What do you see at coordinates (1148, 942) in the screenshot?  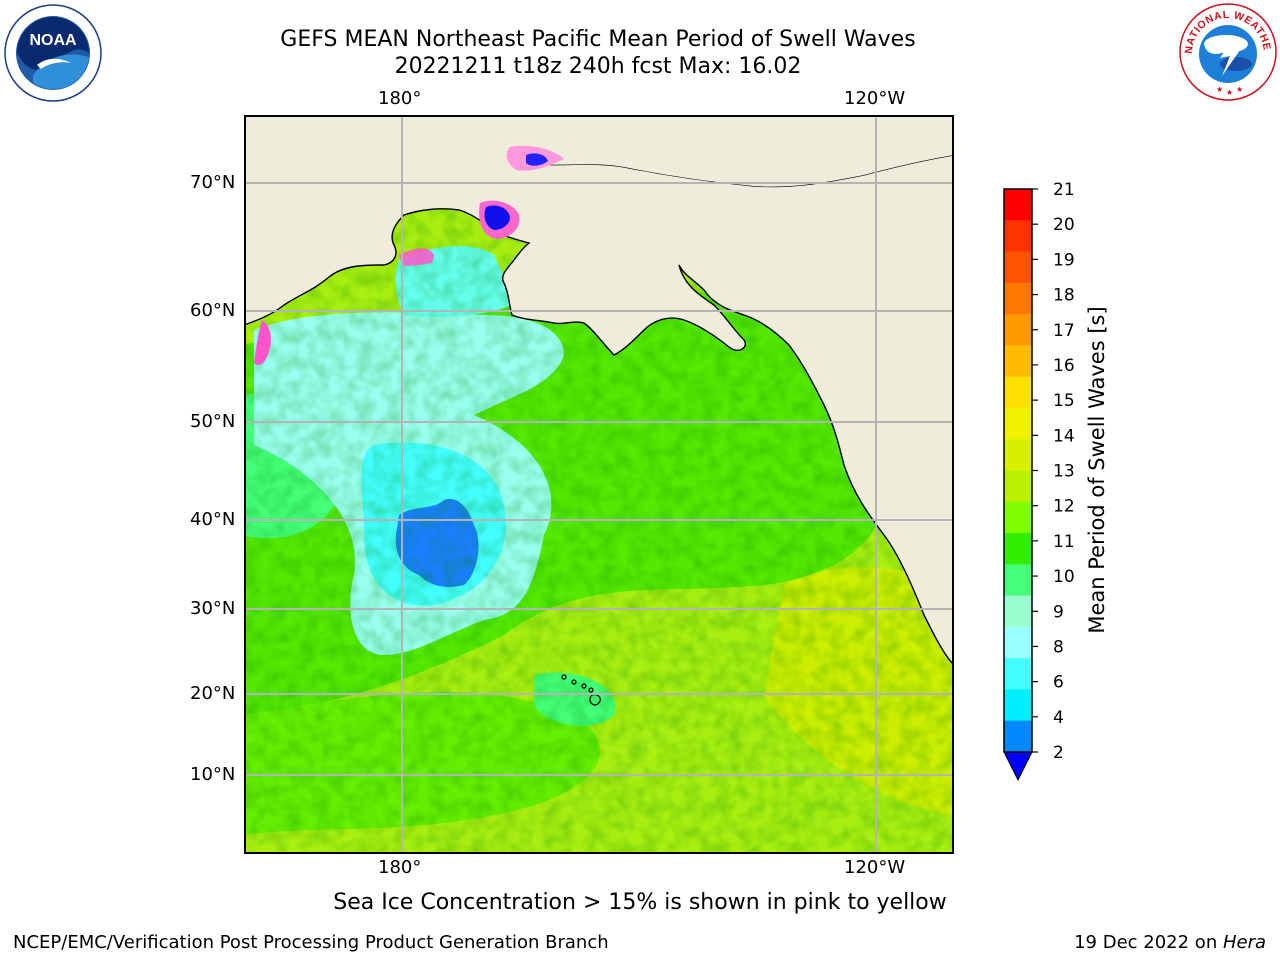 I see `footer-date-text: 19 Dec 2022 on` at bounding box center [1148, 942].